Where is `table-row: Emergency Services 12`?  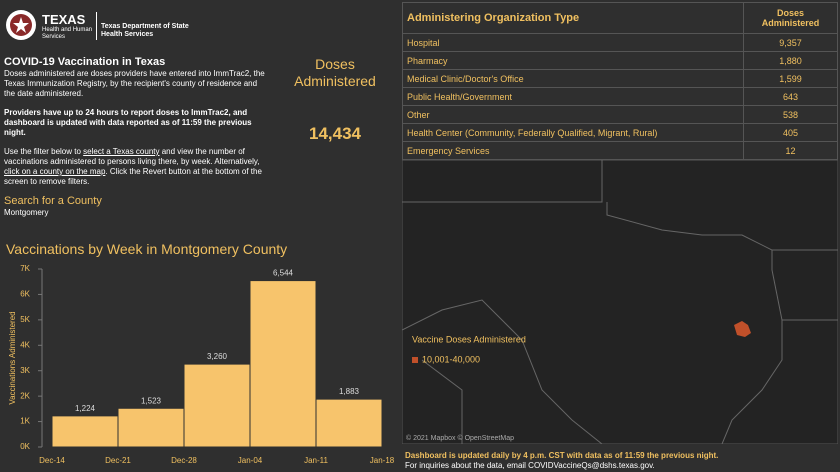
table-row: Emergency Services 12 is located at coordinates (620, 150).